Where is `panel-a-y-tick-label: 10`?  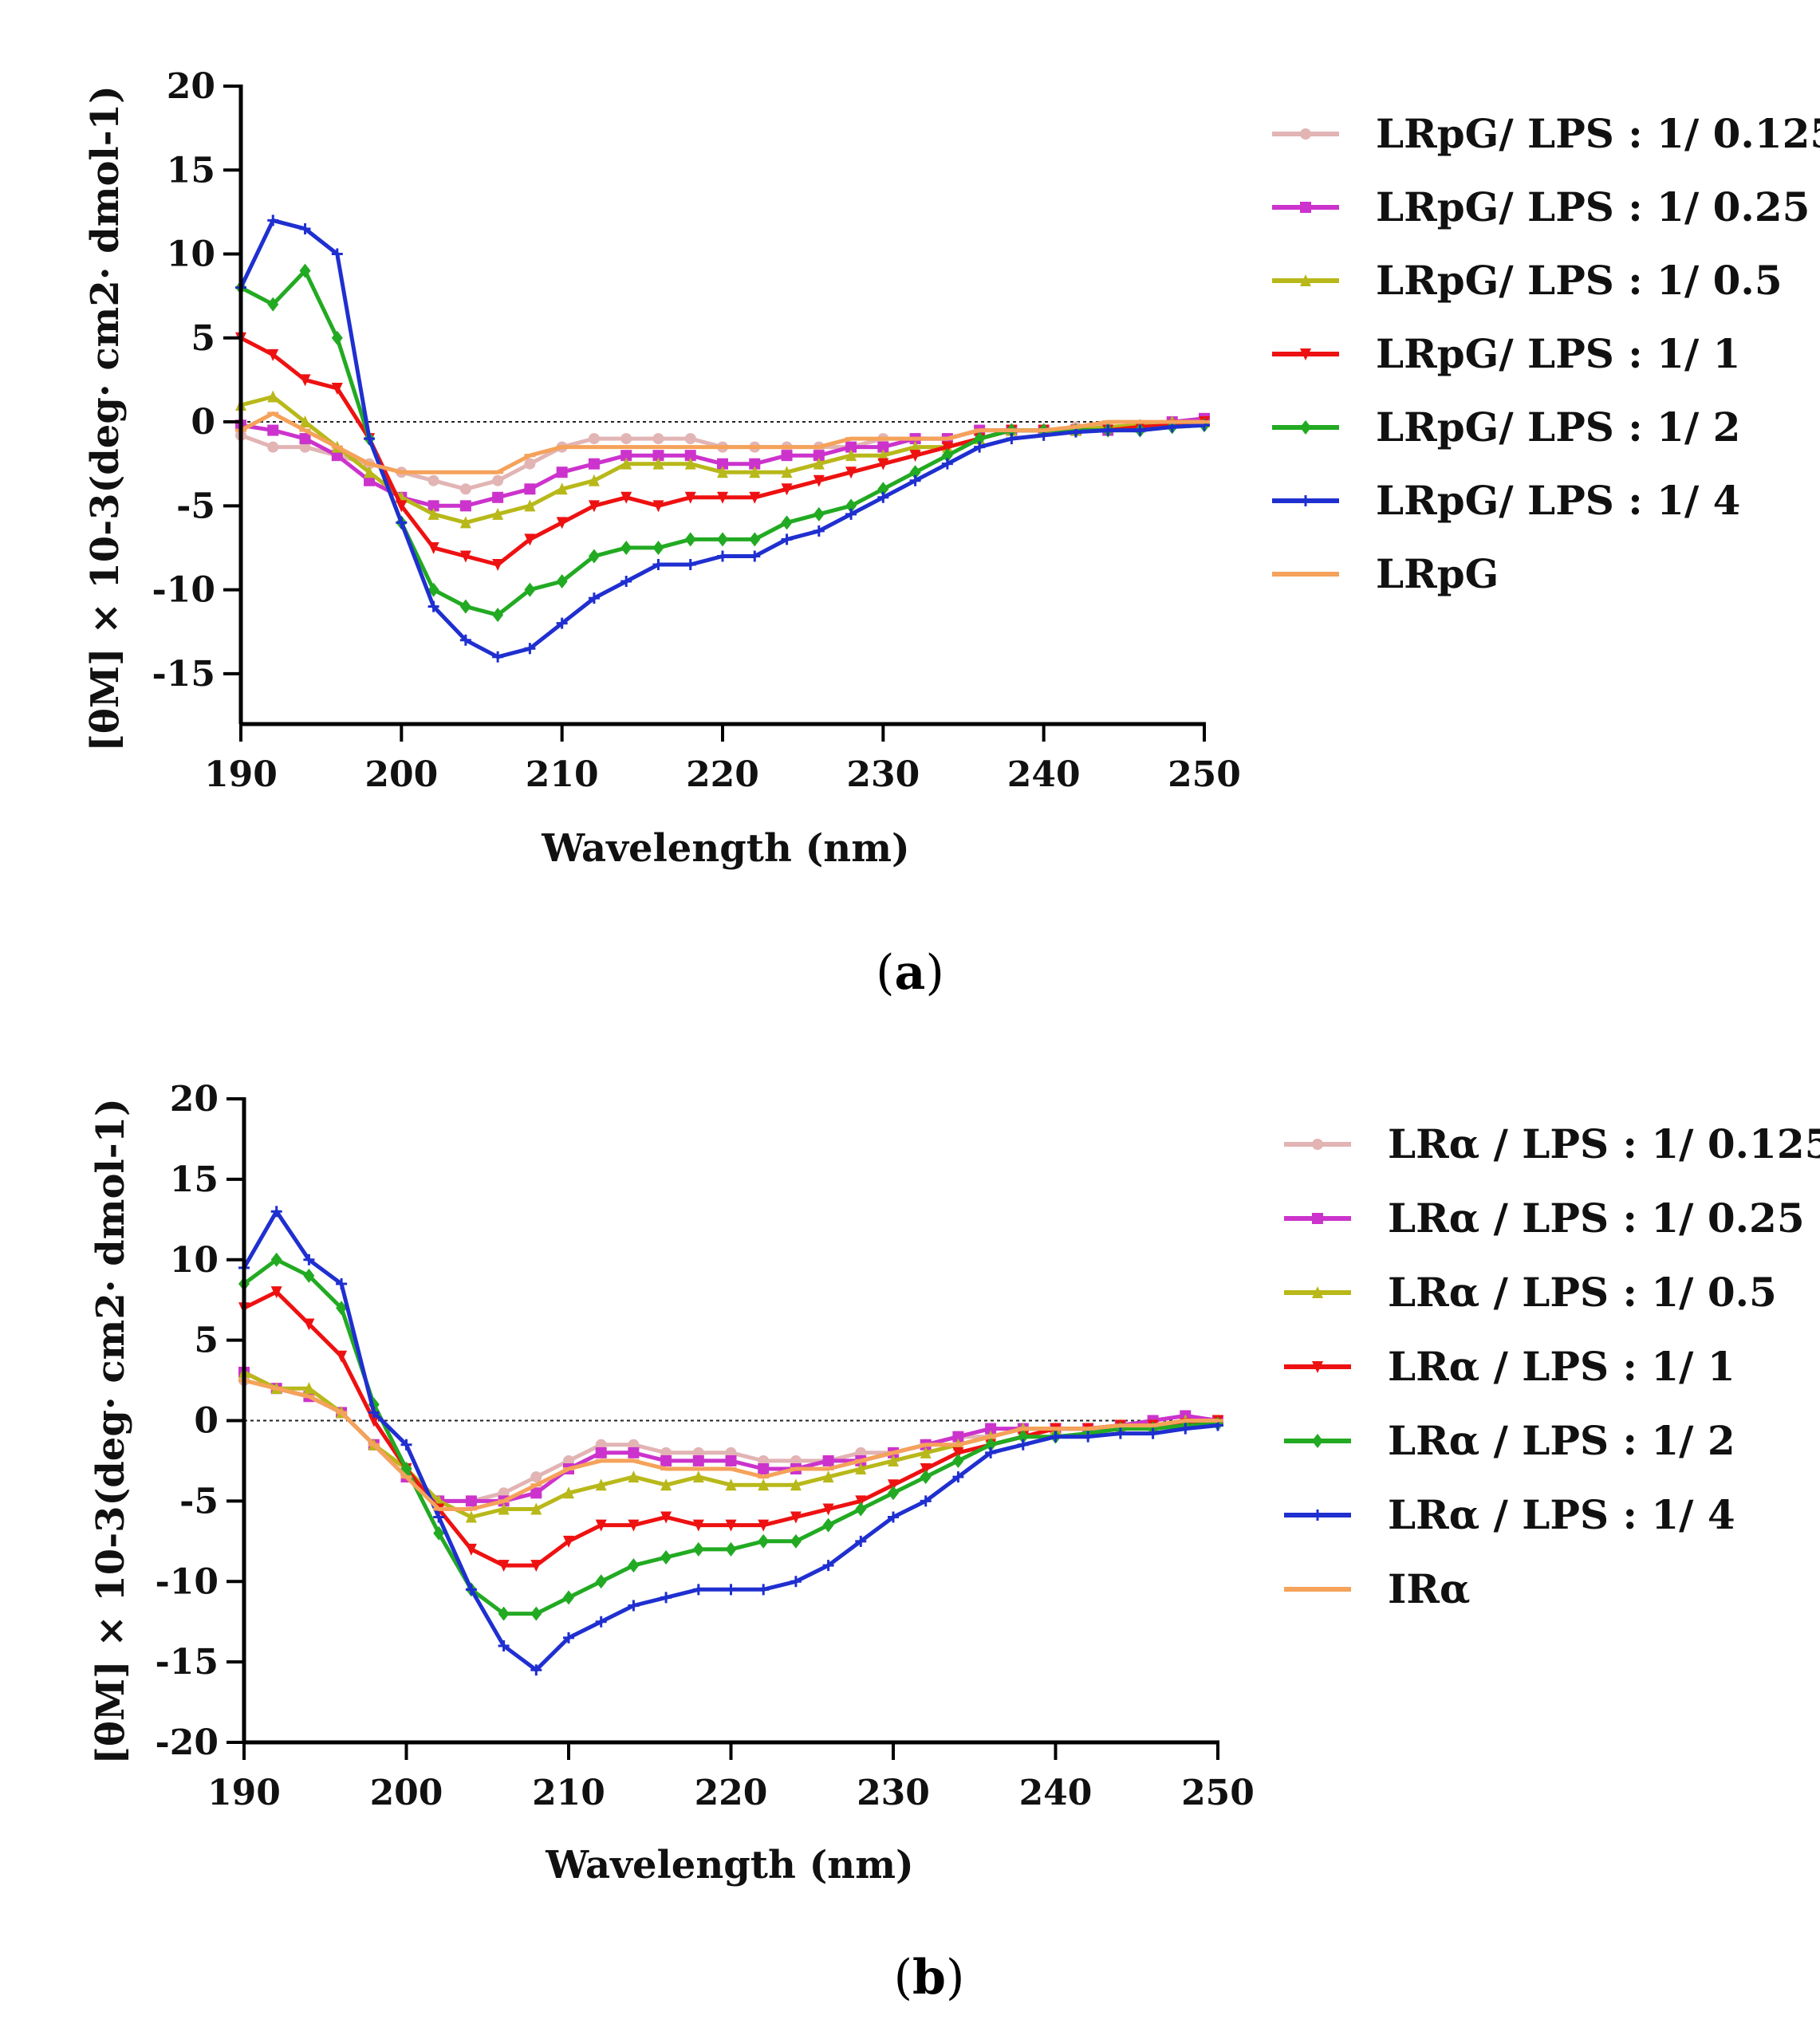 panel-a-y-tick-label: 10 is located at coordinates (191, 255).